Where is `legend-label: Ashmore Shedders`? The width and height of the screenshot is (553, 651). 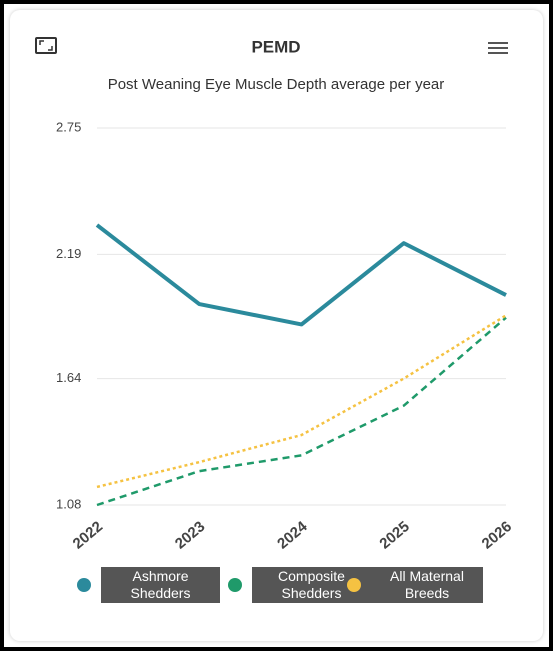
legend-label: Ashmore Shedders is located at coordinates (160, 585).